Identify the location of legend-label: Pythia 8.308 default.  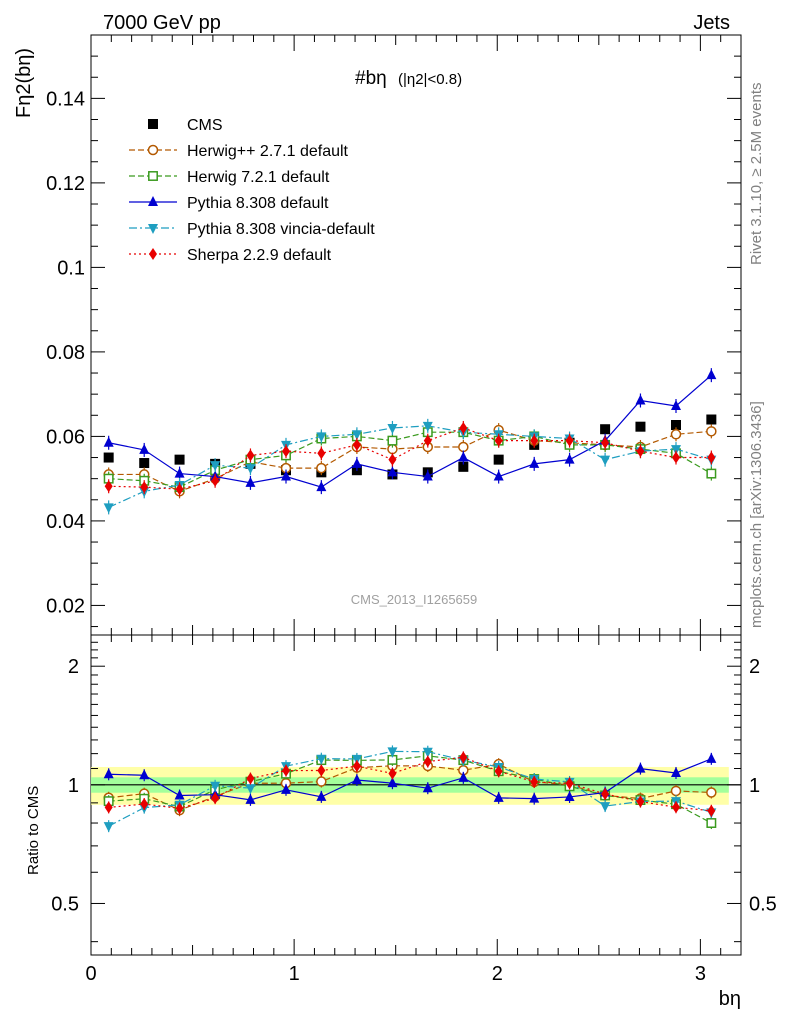
(258, 203).